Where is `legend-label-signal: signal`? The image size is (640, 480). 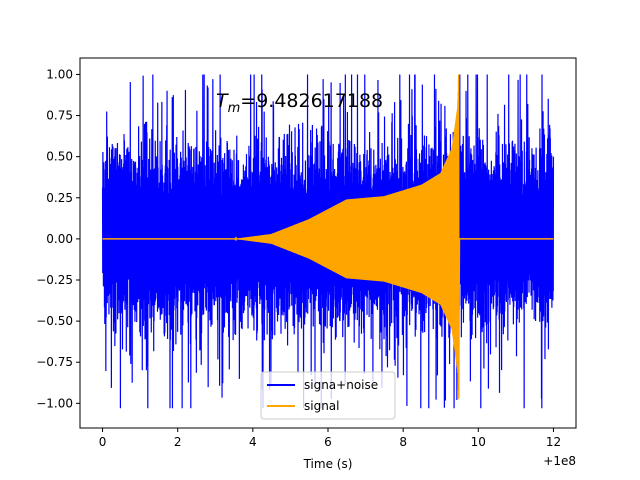 legend-label-signal: signal is located at coordinates (322, 406).